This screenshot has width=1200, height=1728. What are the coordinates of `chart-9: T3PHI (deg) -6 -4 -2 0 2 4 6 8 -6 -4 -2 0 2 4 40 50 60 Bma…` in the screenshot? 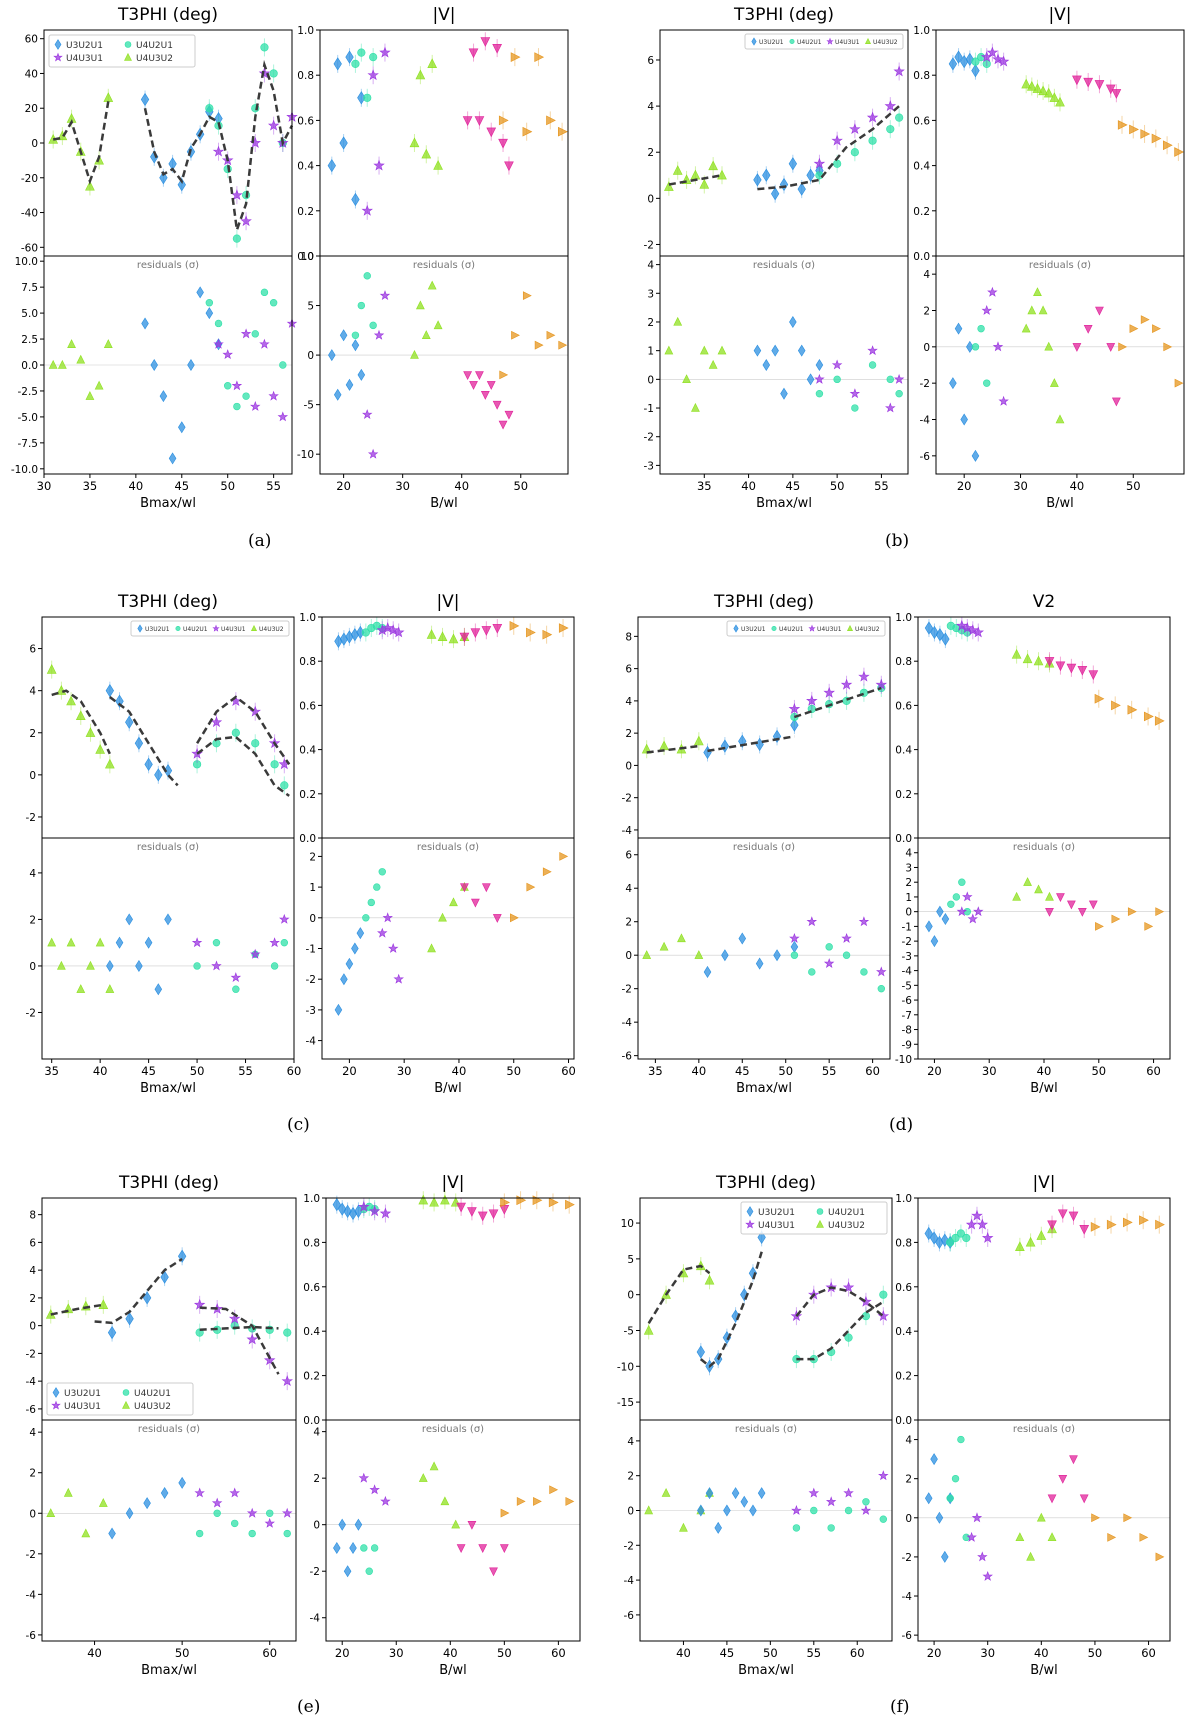 It's located at (161, 1425).